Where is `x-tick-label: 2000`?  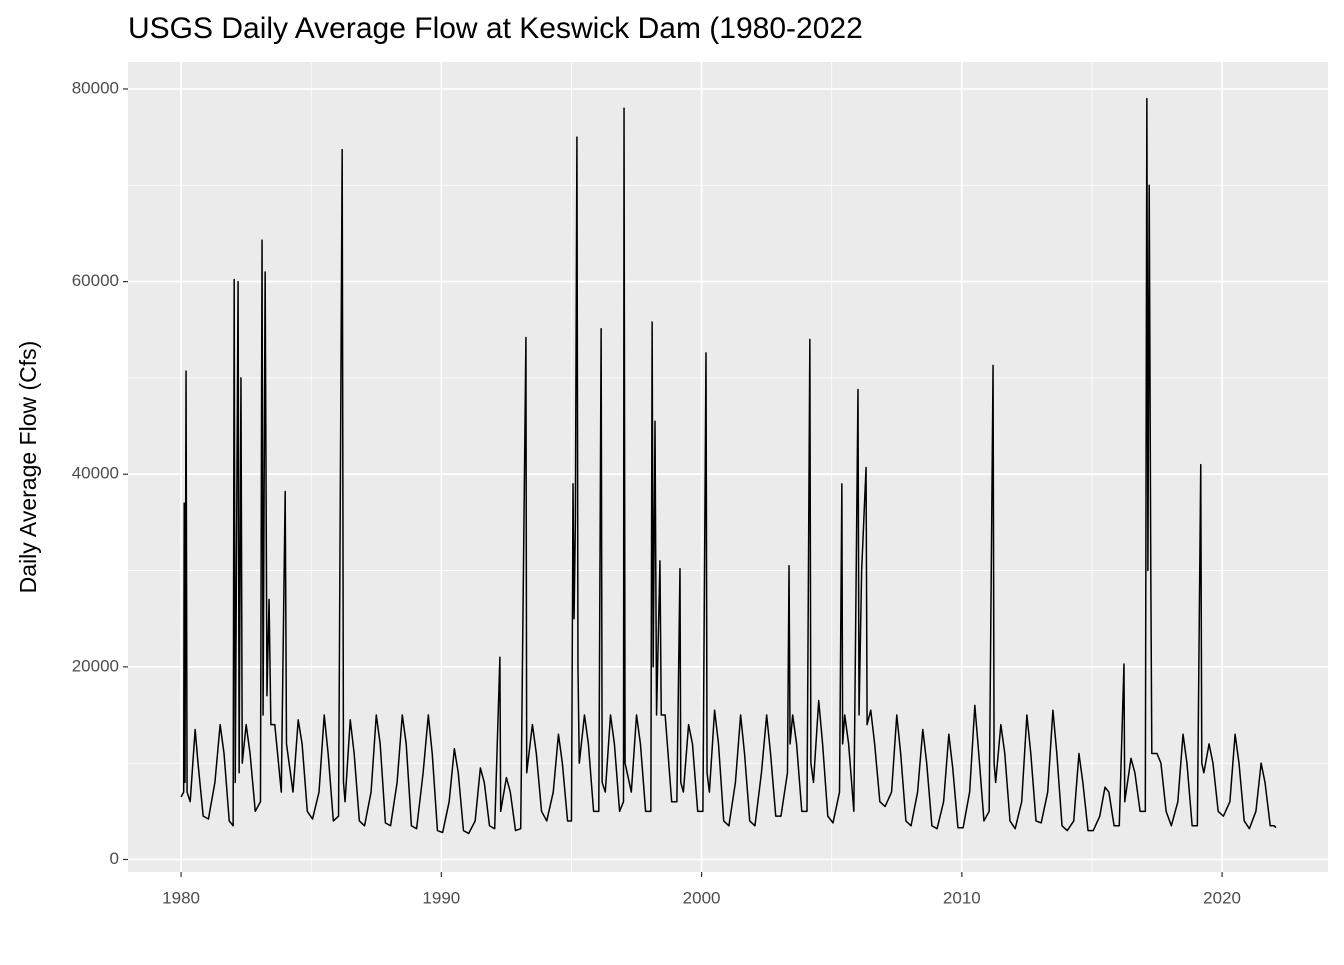 x-tick-label: 2000 is located at coordinates (702, 897).